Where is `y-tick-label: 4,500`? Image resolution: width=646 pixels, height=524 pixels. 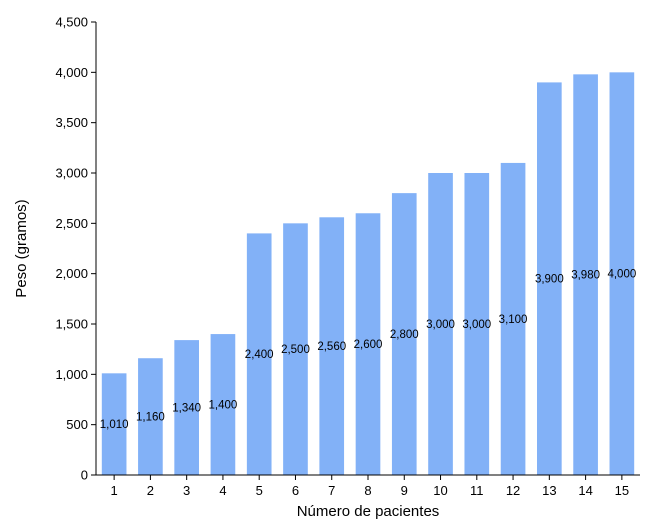 y-tick-label: 4,500 is located at coordinates (71, 22).